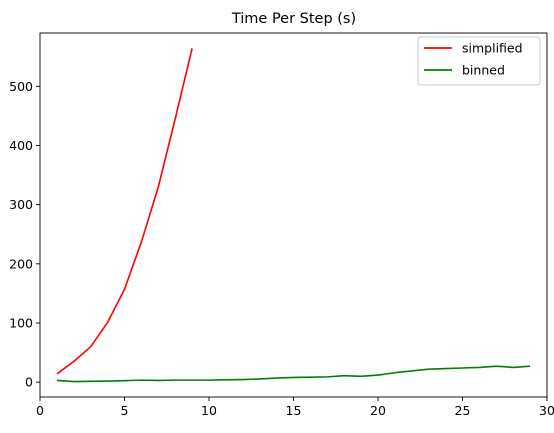 This screenshot has width=554, height=433. What do you see at coordinates (29, 382) in the screenshot?
I see `y-tick-label: 0` at bounding box center [29, 382].